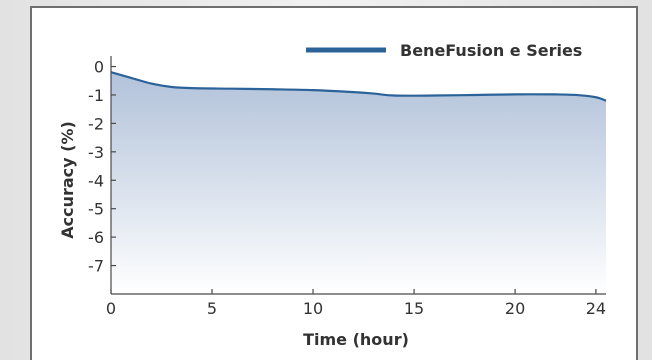  Describe the element at coordinates (491, 50) in the screenshot. I see `legend-label: BeneFusion e Series` at that location.